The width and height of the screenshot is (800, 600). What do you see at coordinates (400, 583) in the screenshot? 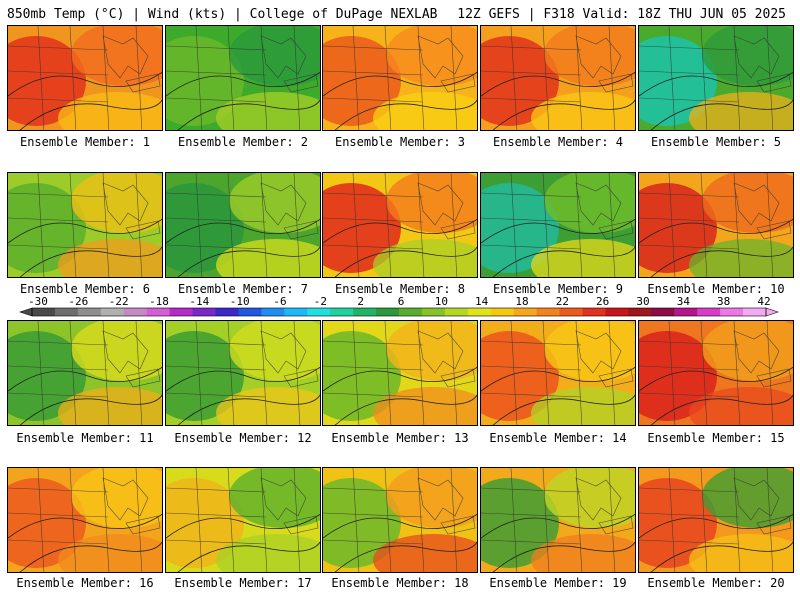
I see `ensemble-member-label: Ensemble Member: 18` at bounding box center [400, 583].